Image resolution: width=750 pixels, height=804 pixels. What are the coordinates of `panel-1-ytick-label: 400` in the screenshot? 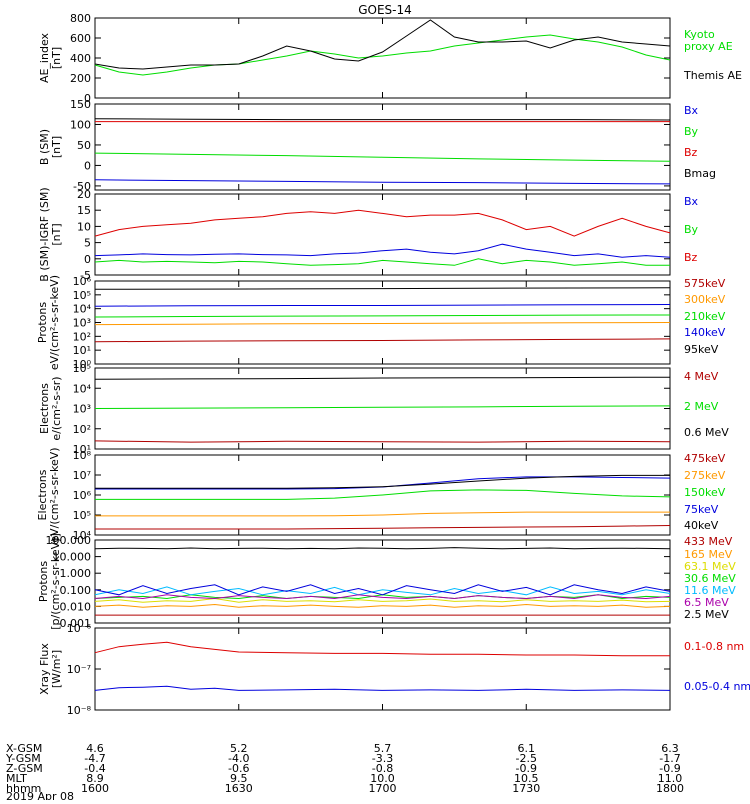 It's located at (80, 58).